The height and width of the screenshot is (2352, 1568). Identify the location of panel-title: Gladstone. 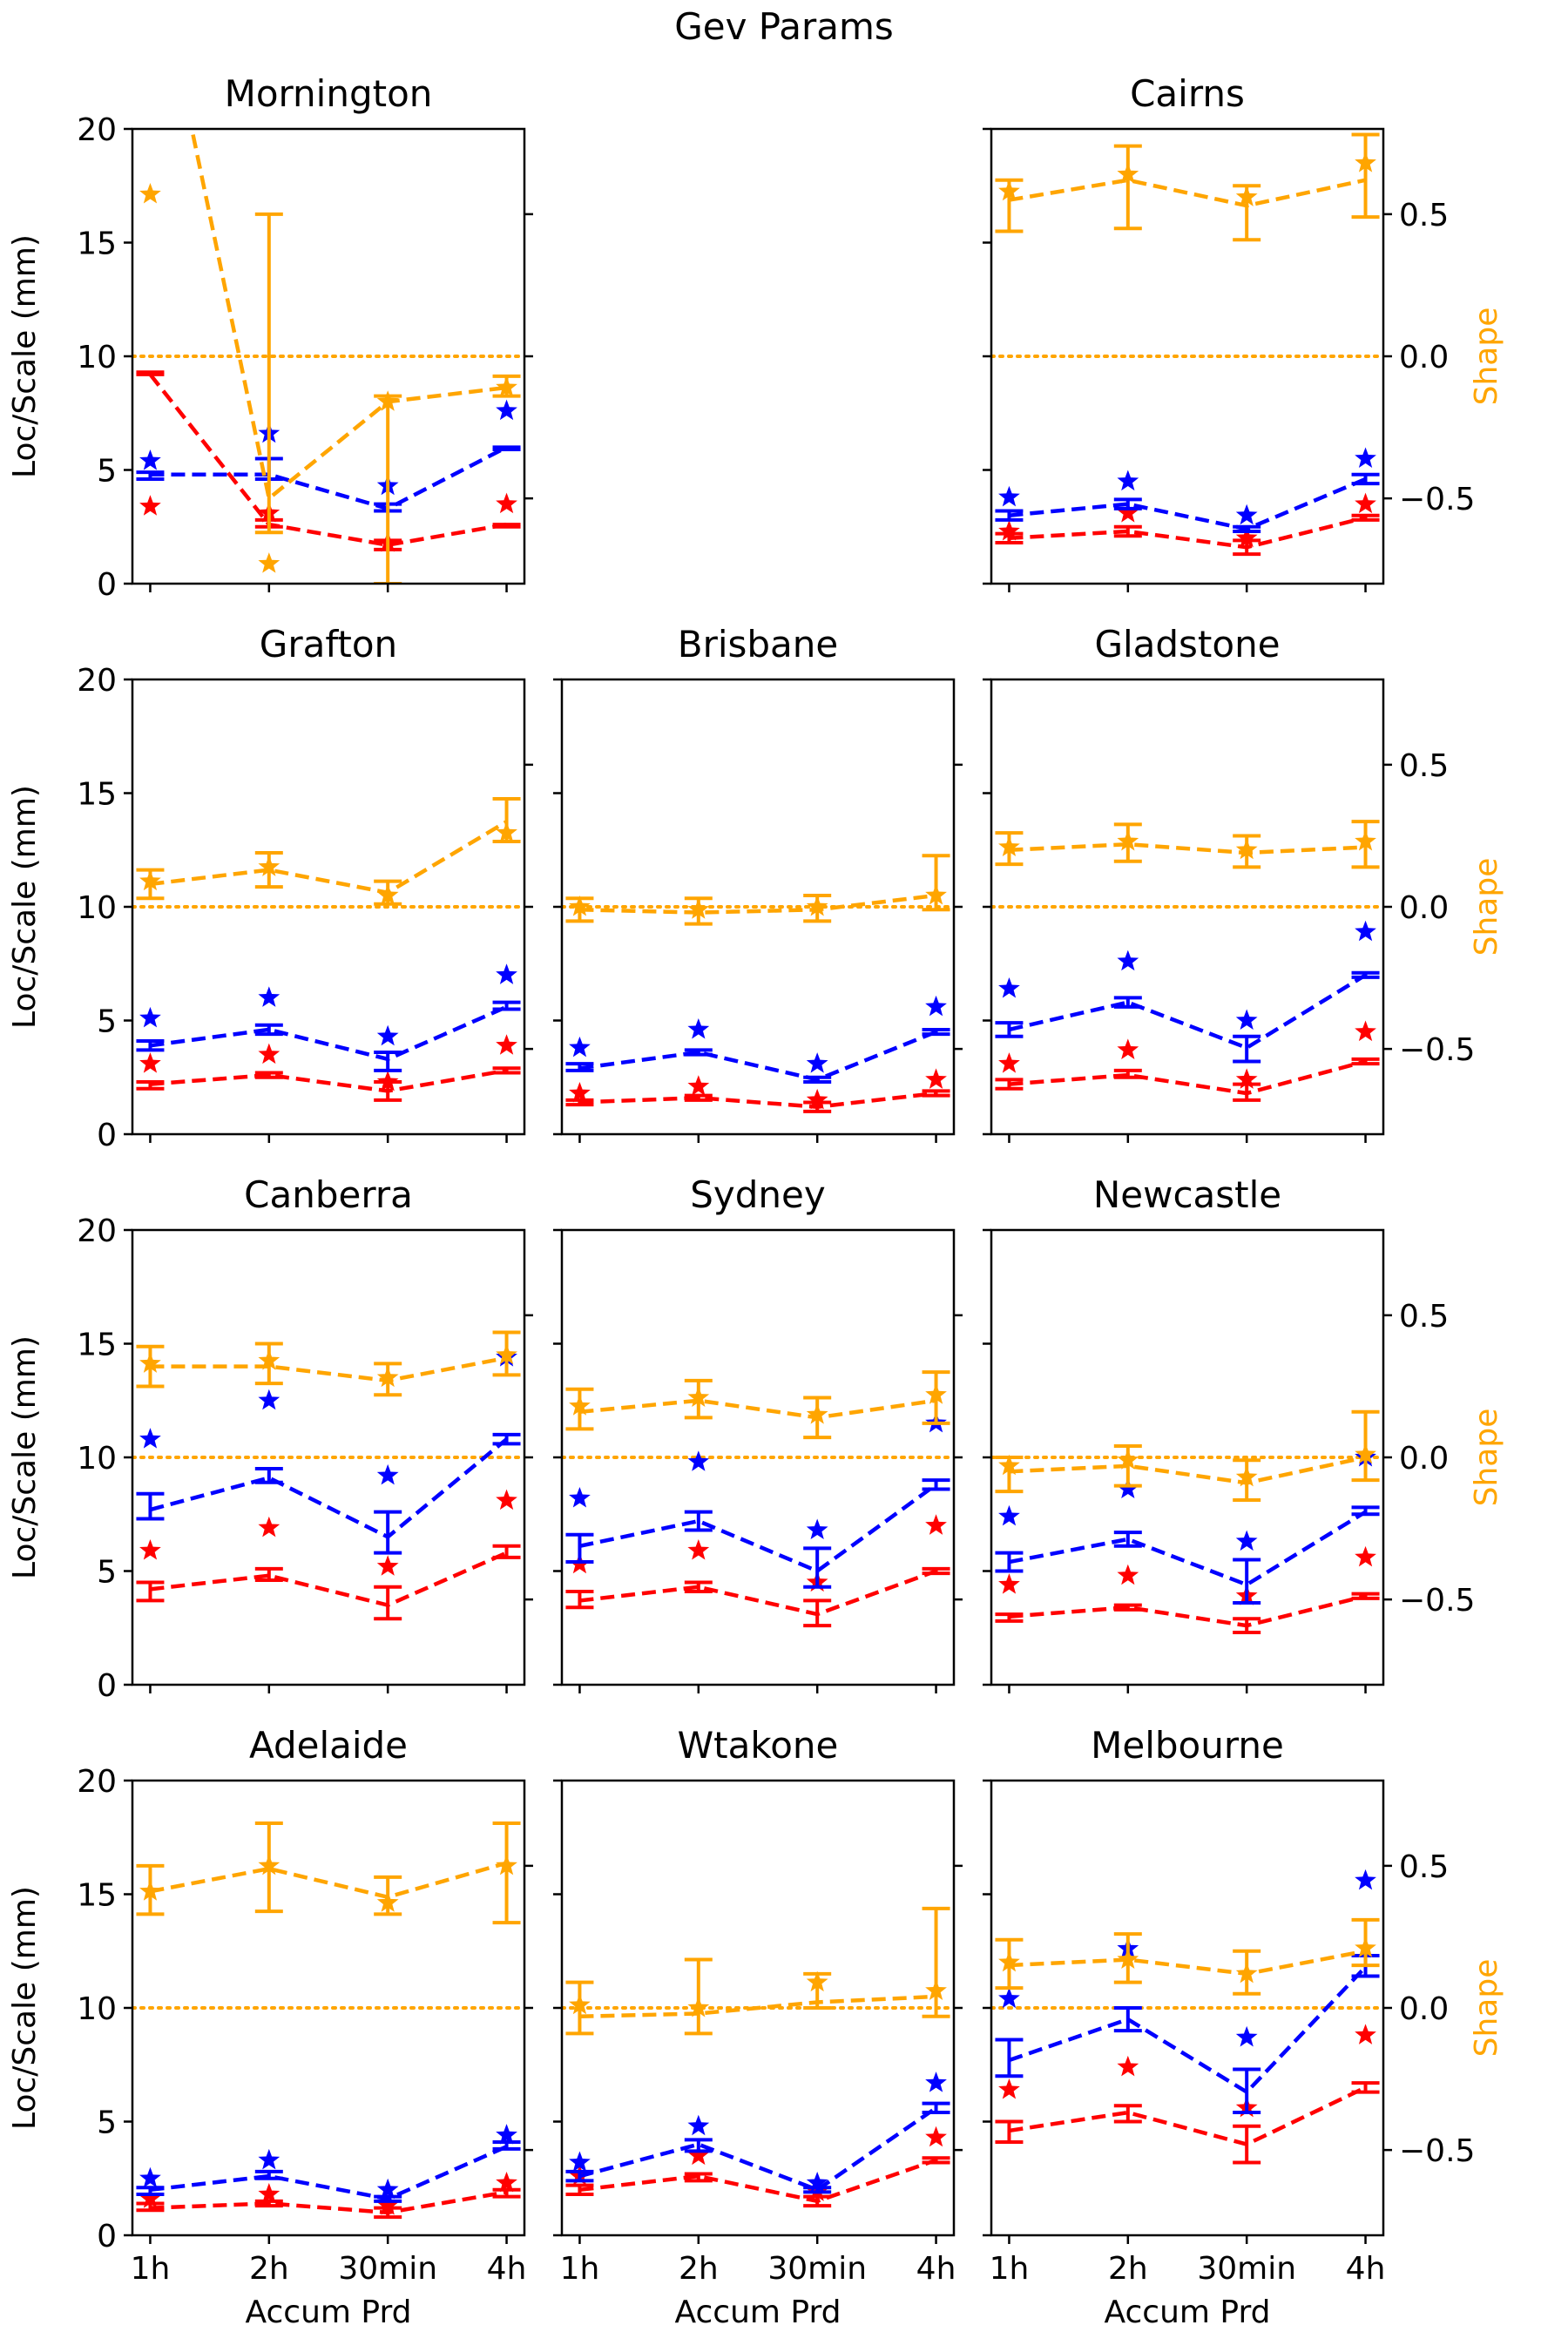
(1187, 644).